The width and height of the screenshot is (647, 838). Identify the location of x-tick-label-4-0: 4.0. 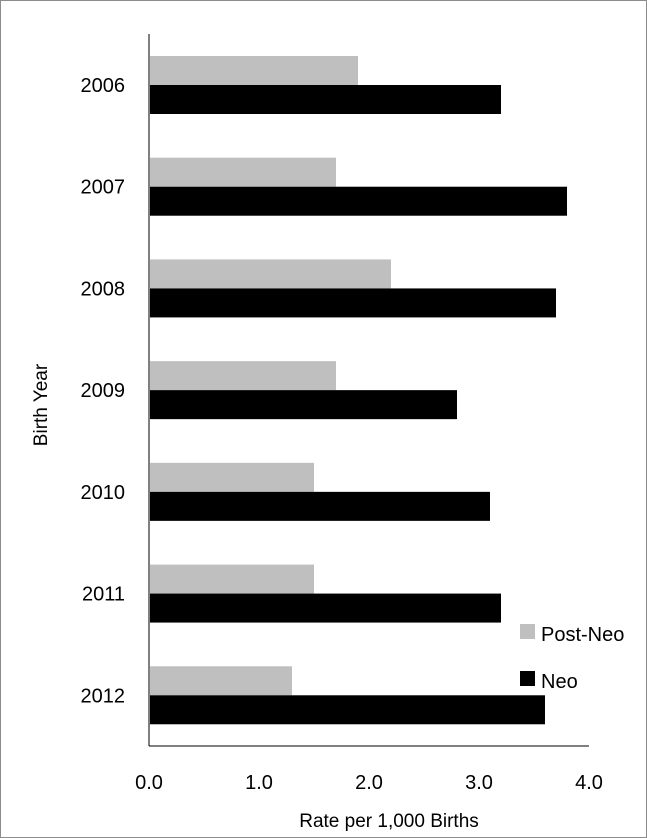
(589, 783).